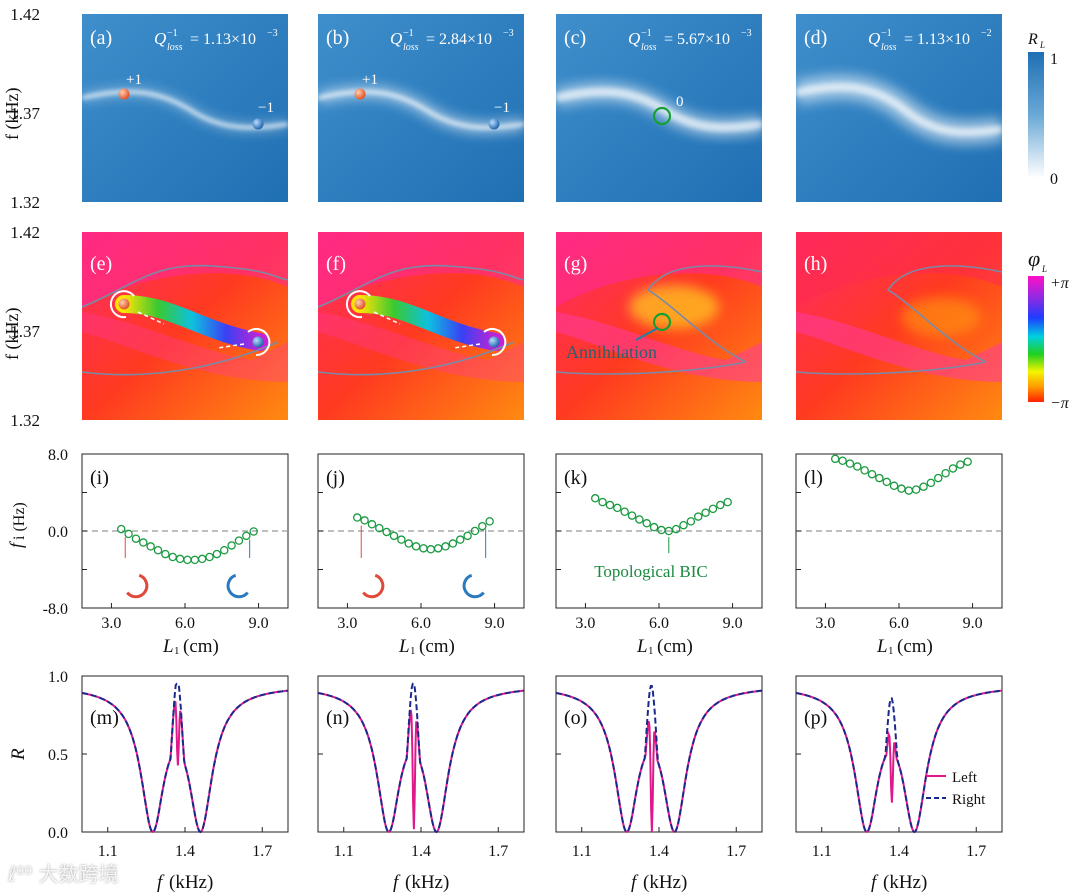  Describe the element at coordinates (815, 264) in the screenshot. I see `panel-label: (h)` at that location.